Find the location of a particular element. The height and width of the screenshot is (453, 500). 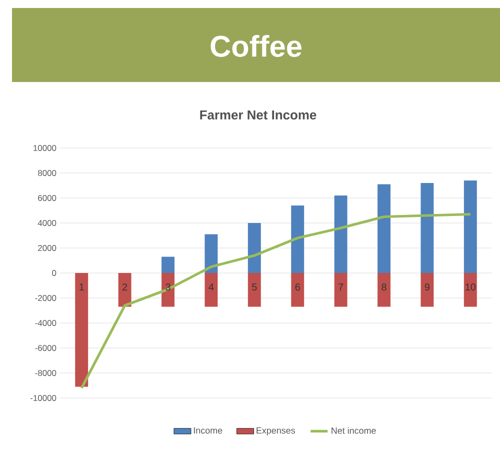

y-tick-label: 0 is located at coordinates (54, 273).